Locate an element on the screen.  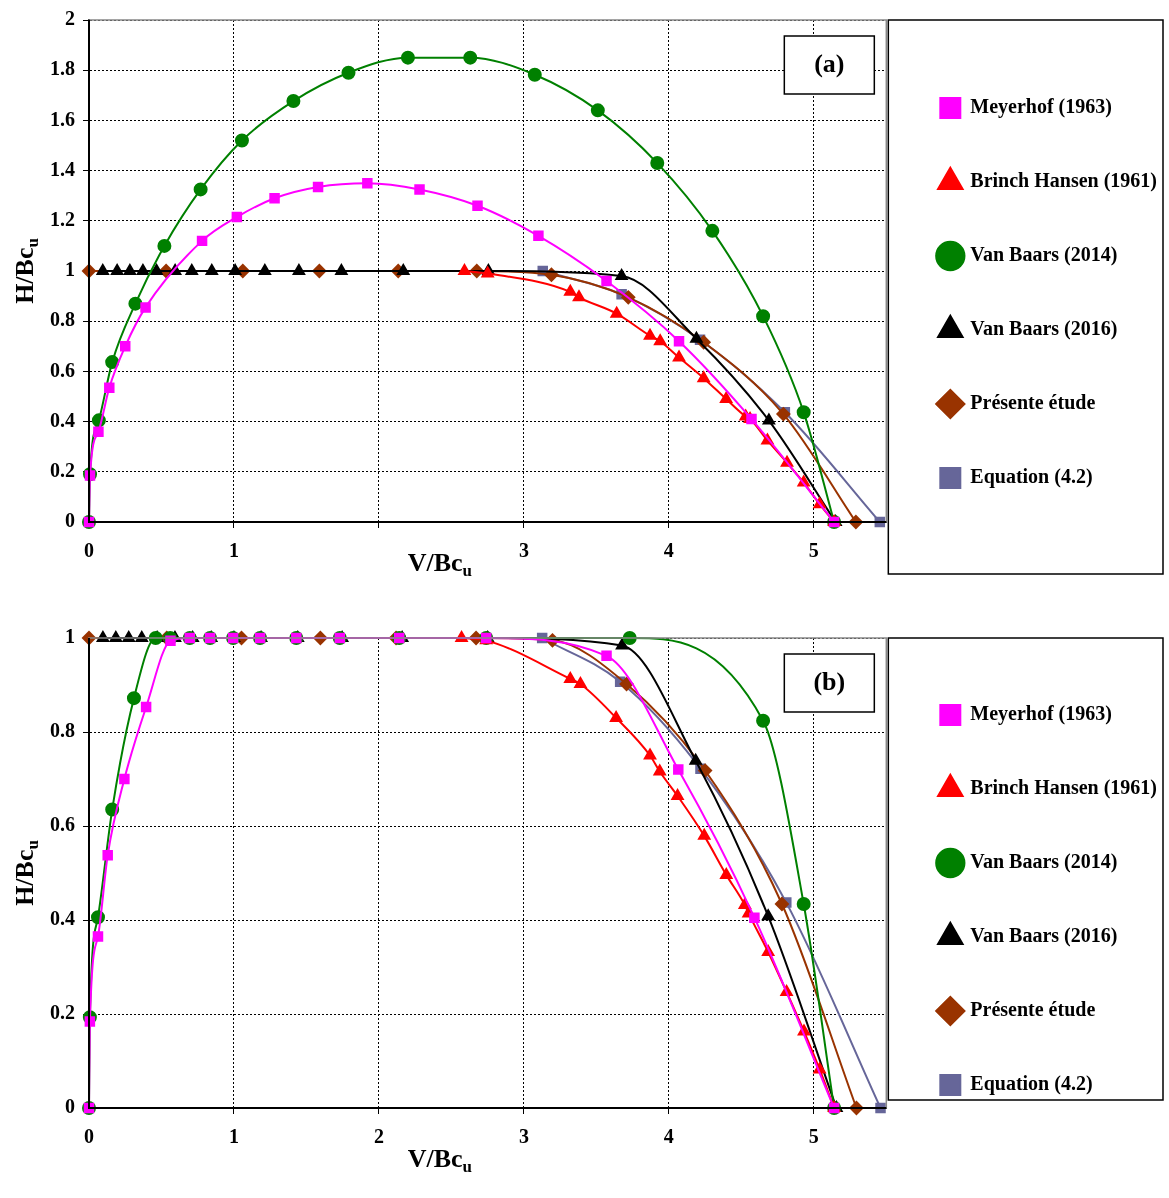
y-tick-label: 1.2 is located at coordinates (62, 218).